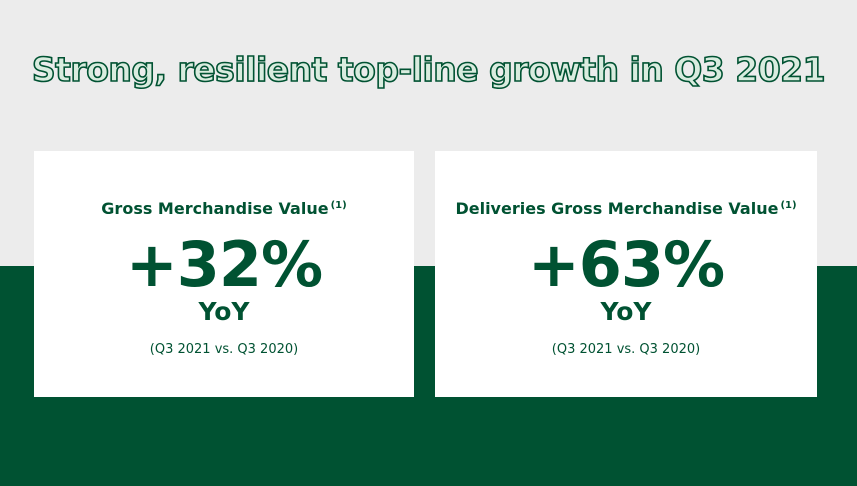 This screenshot has height=486, width=857. What do you see at coordinates (626, 264) in the screenshot?
I see `metric-value: +63%` at bounding box center [626, 264].